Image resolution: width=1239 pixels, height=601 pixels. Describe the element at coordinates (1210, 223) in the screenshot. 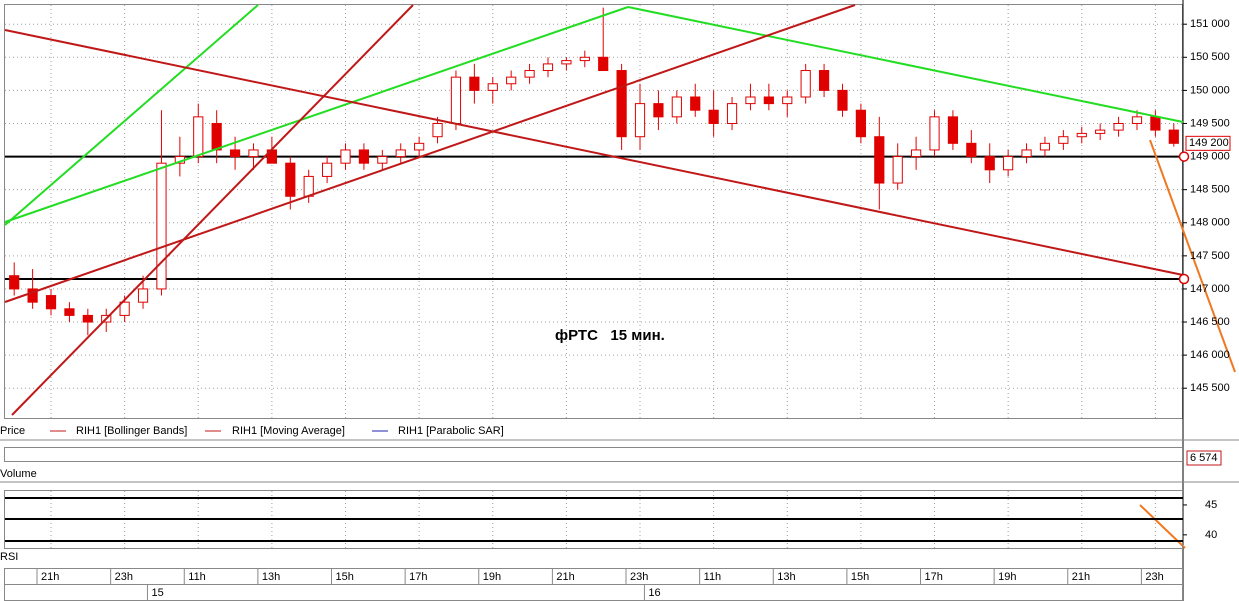

I see `y-tick-label: 148 000` at that location.